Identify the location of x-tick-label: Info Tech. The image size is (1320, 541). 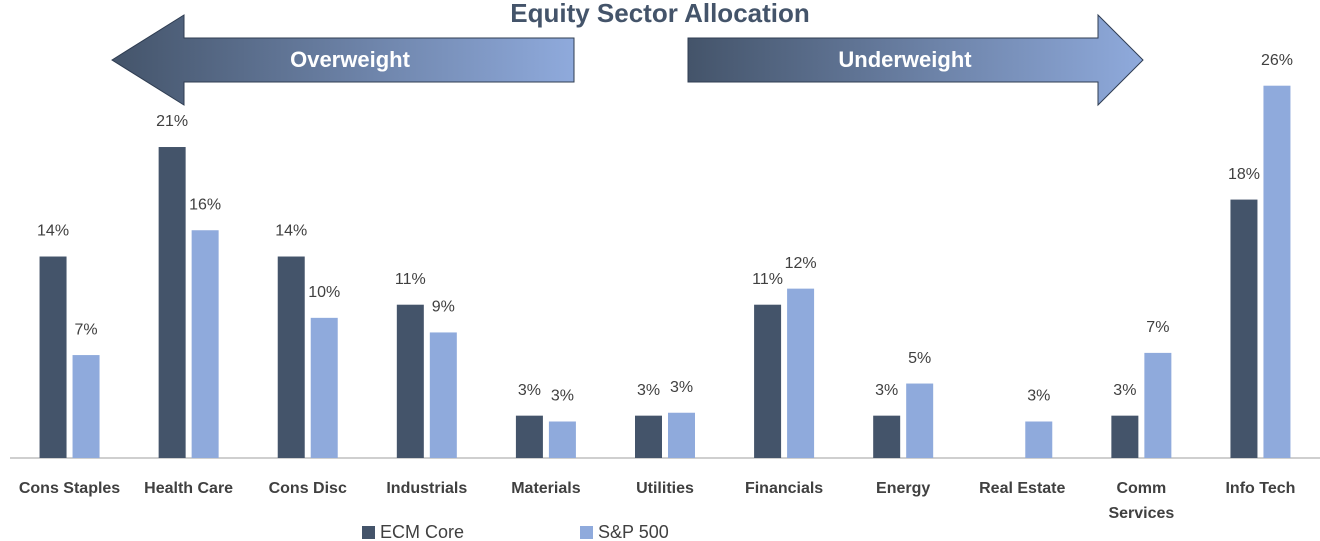
(1260, 488).